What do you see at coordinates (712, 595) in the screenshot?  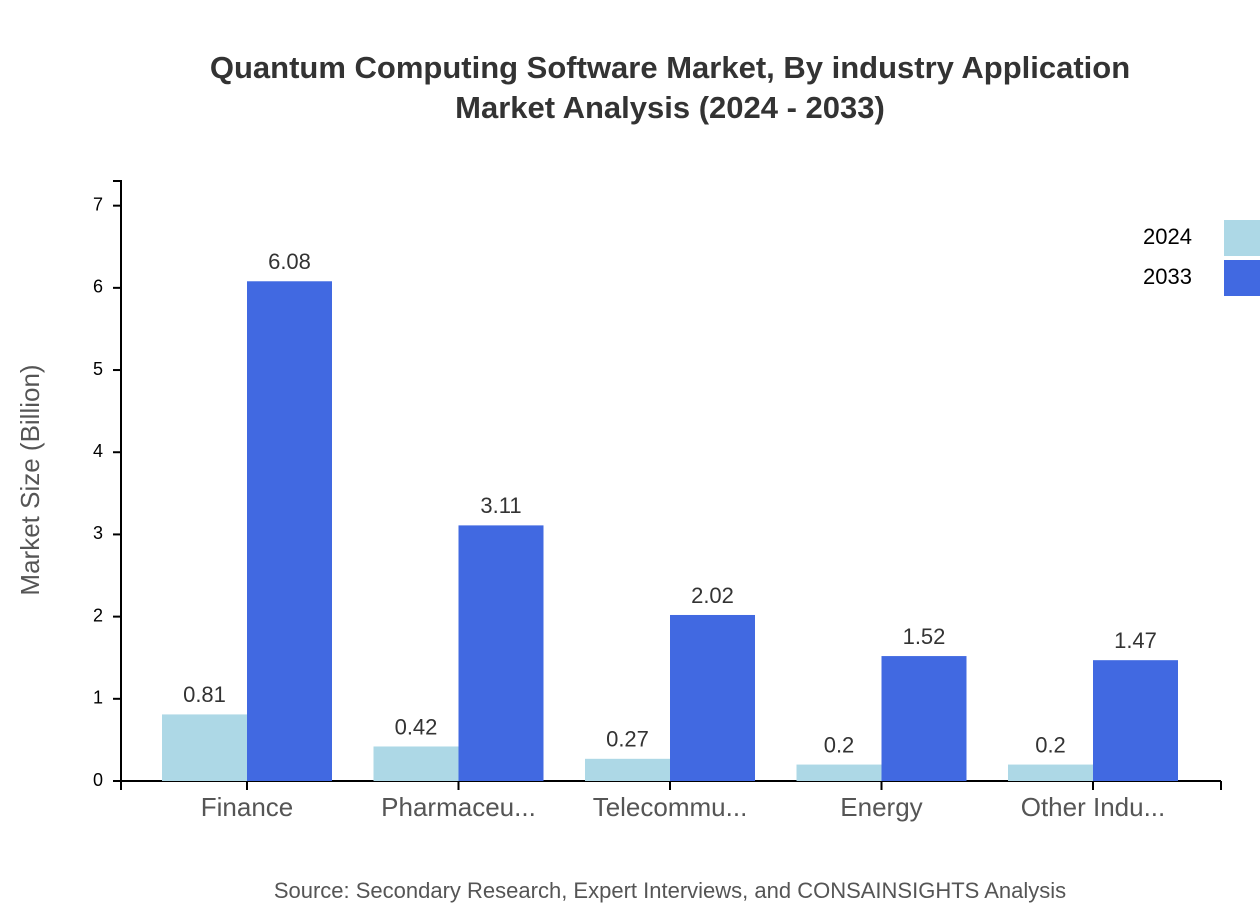 I see `value-label: 2.02` at bounding box center [712, 595].